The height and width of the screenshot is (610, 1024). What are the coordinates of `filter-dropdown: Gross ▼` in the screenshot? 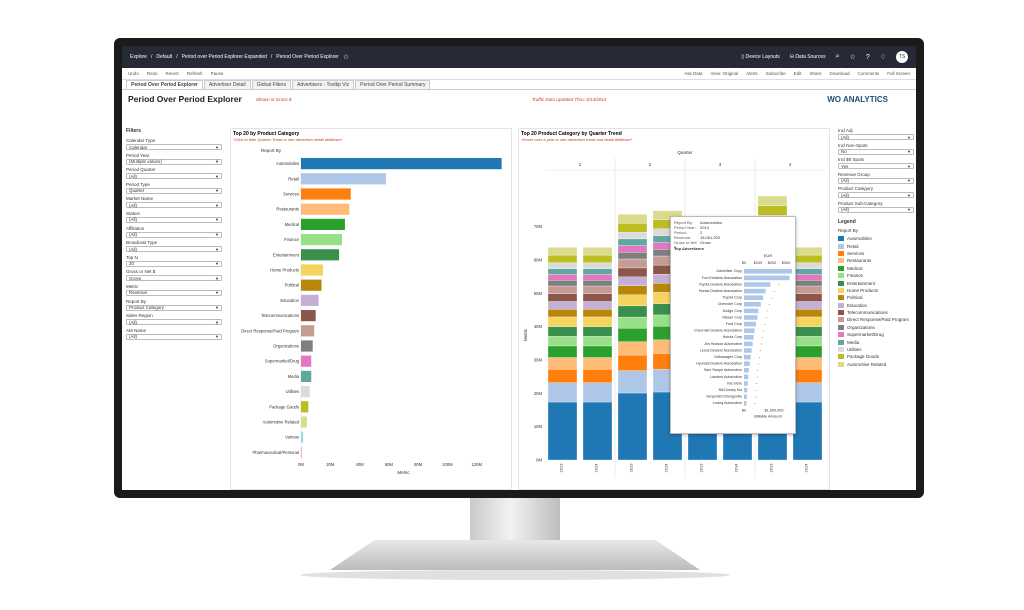 It's located at (174, 278).